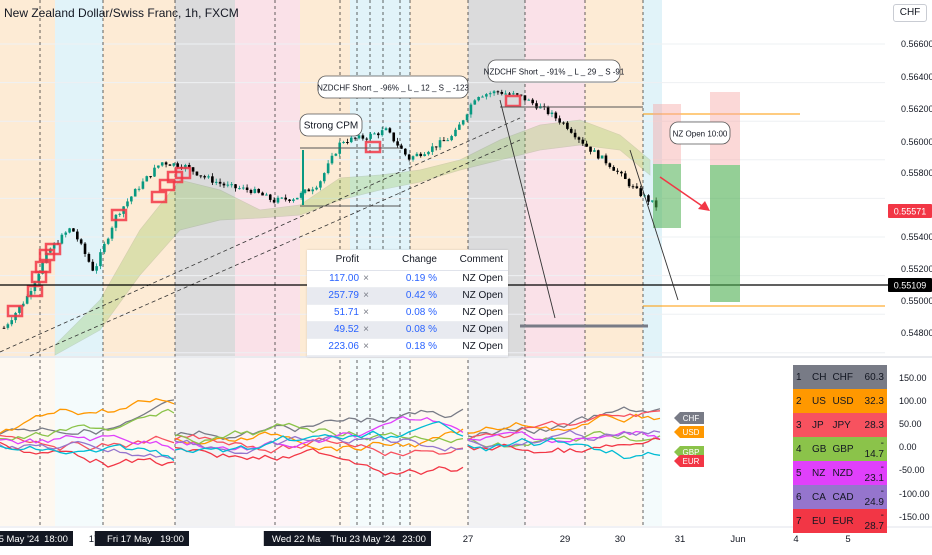  What do you see at coordinates (421, 329) in the screenshot?
I see `trade-change: 0.08 %` at bounding box center [421, 329].